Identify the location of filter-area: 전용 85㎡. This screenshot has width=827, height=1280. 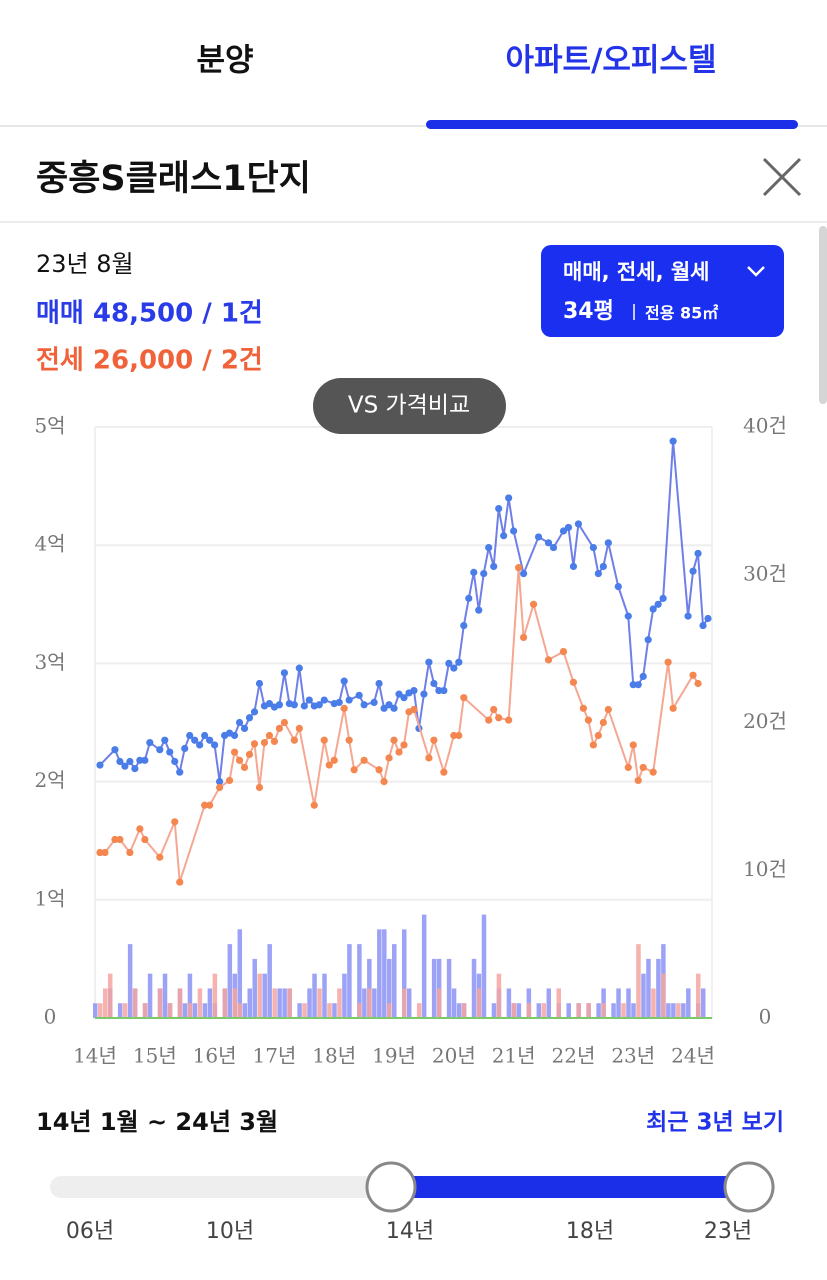
(681, 313).